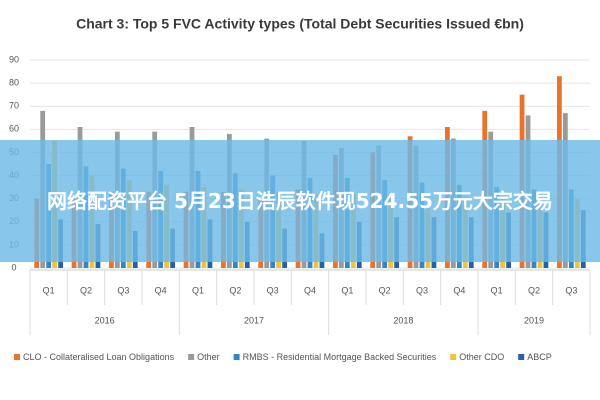 This screenshot has height=400, width=600. Describe the element at coordinates (14, 129) in the screenshot. I see `y-tick-label: 60` at that location.